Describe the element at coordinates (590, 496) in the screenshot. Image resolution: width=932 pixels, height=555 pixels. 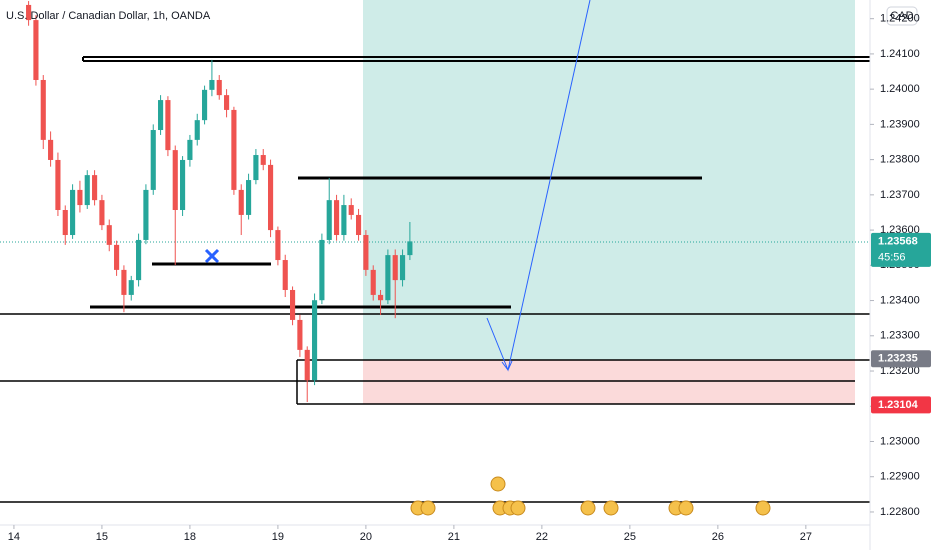
I see `event-icons` at that location.